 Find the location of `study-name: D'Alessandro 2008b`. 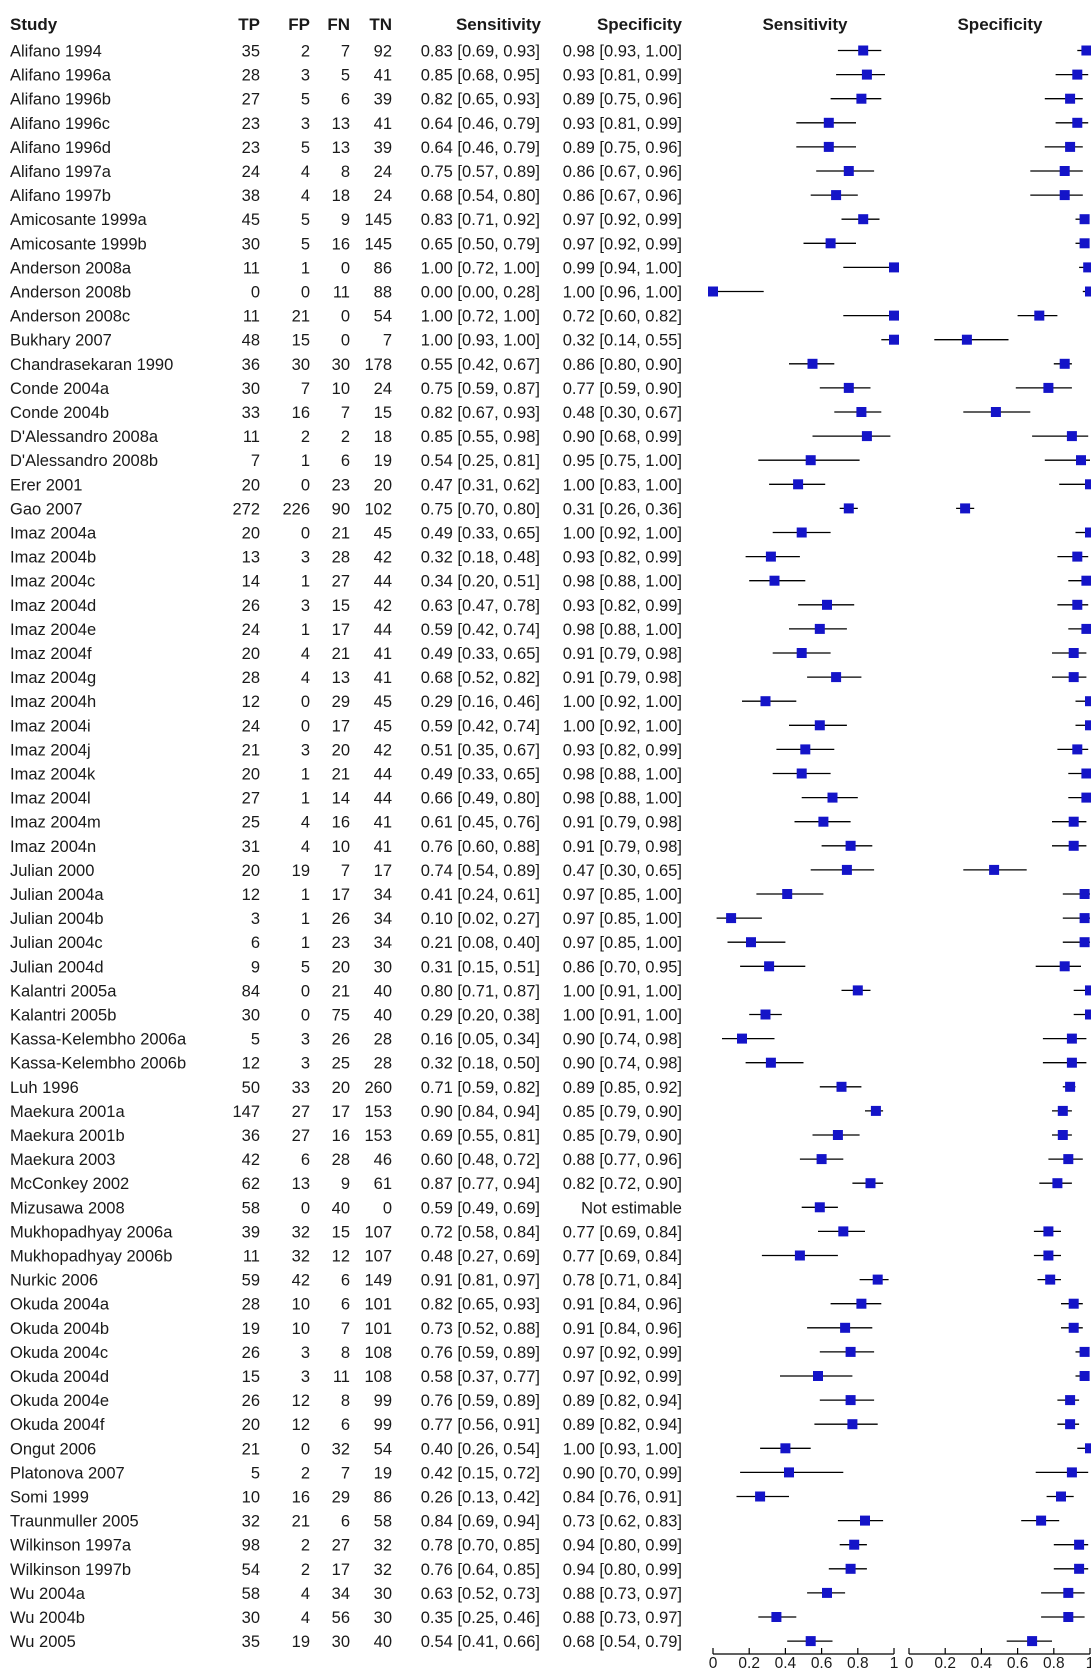

study-name: D'Alessandro 2008b is located at coordinates (84, 461).